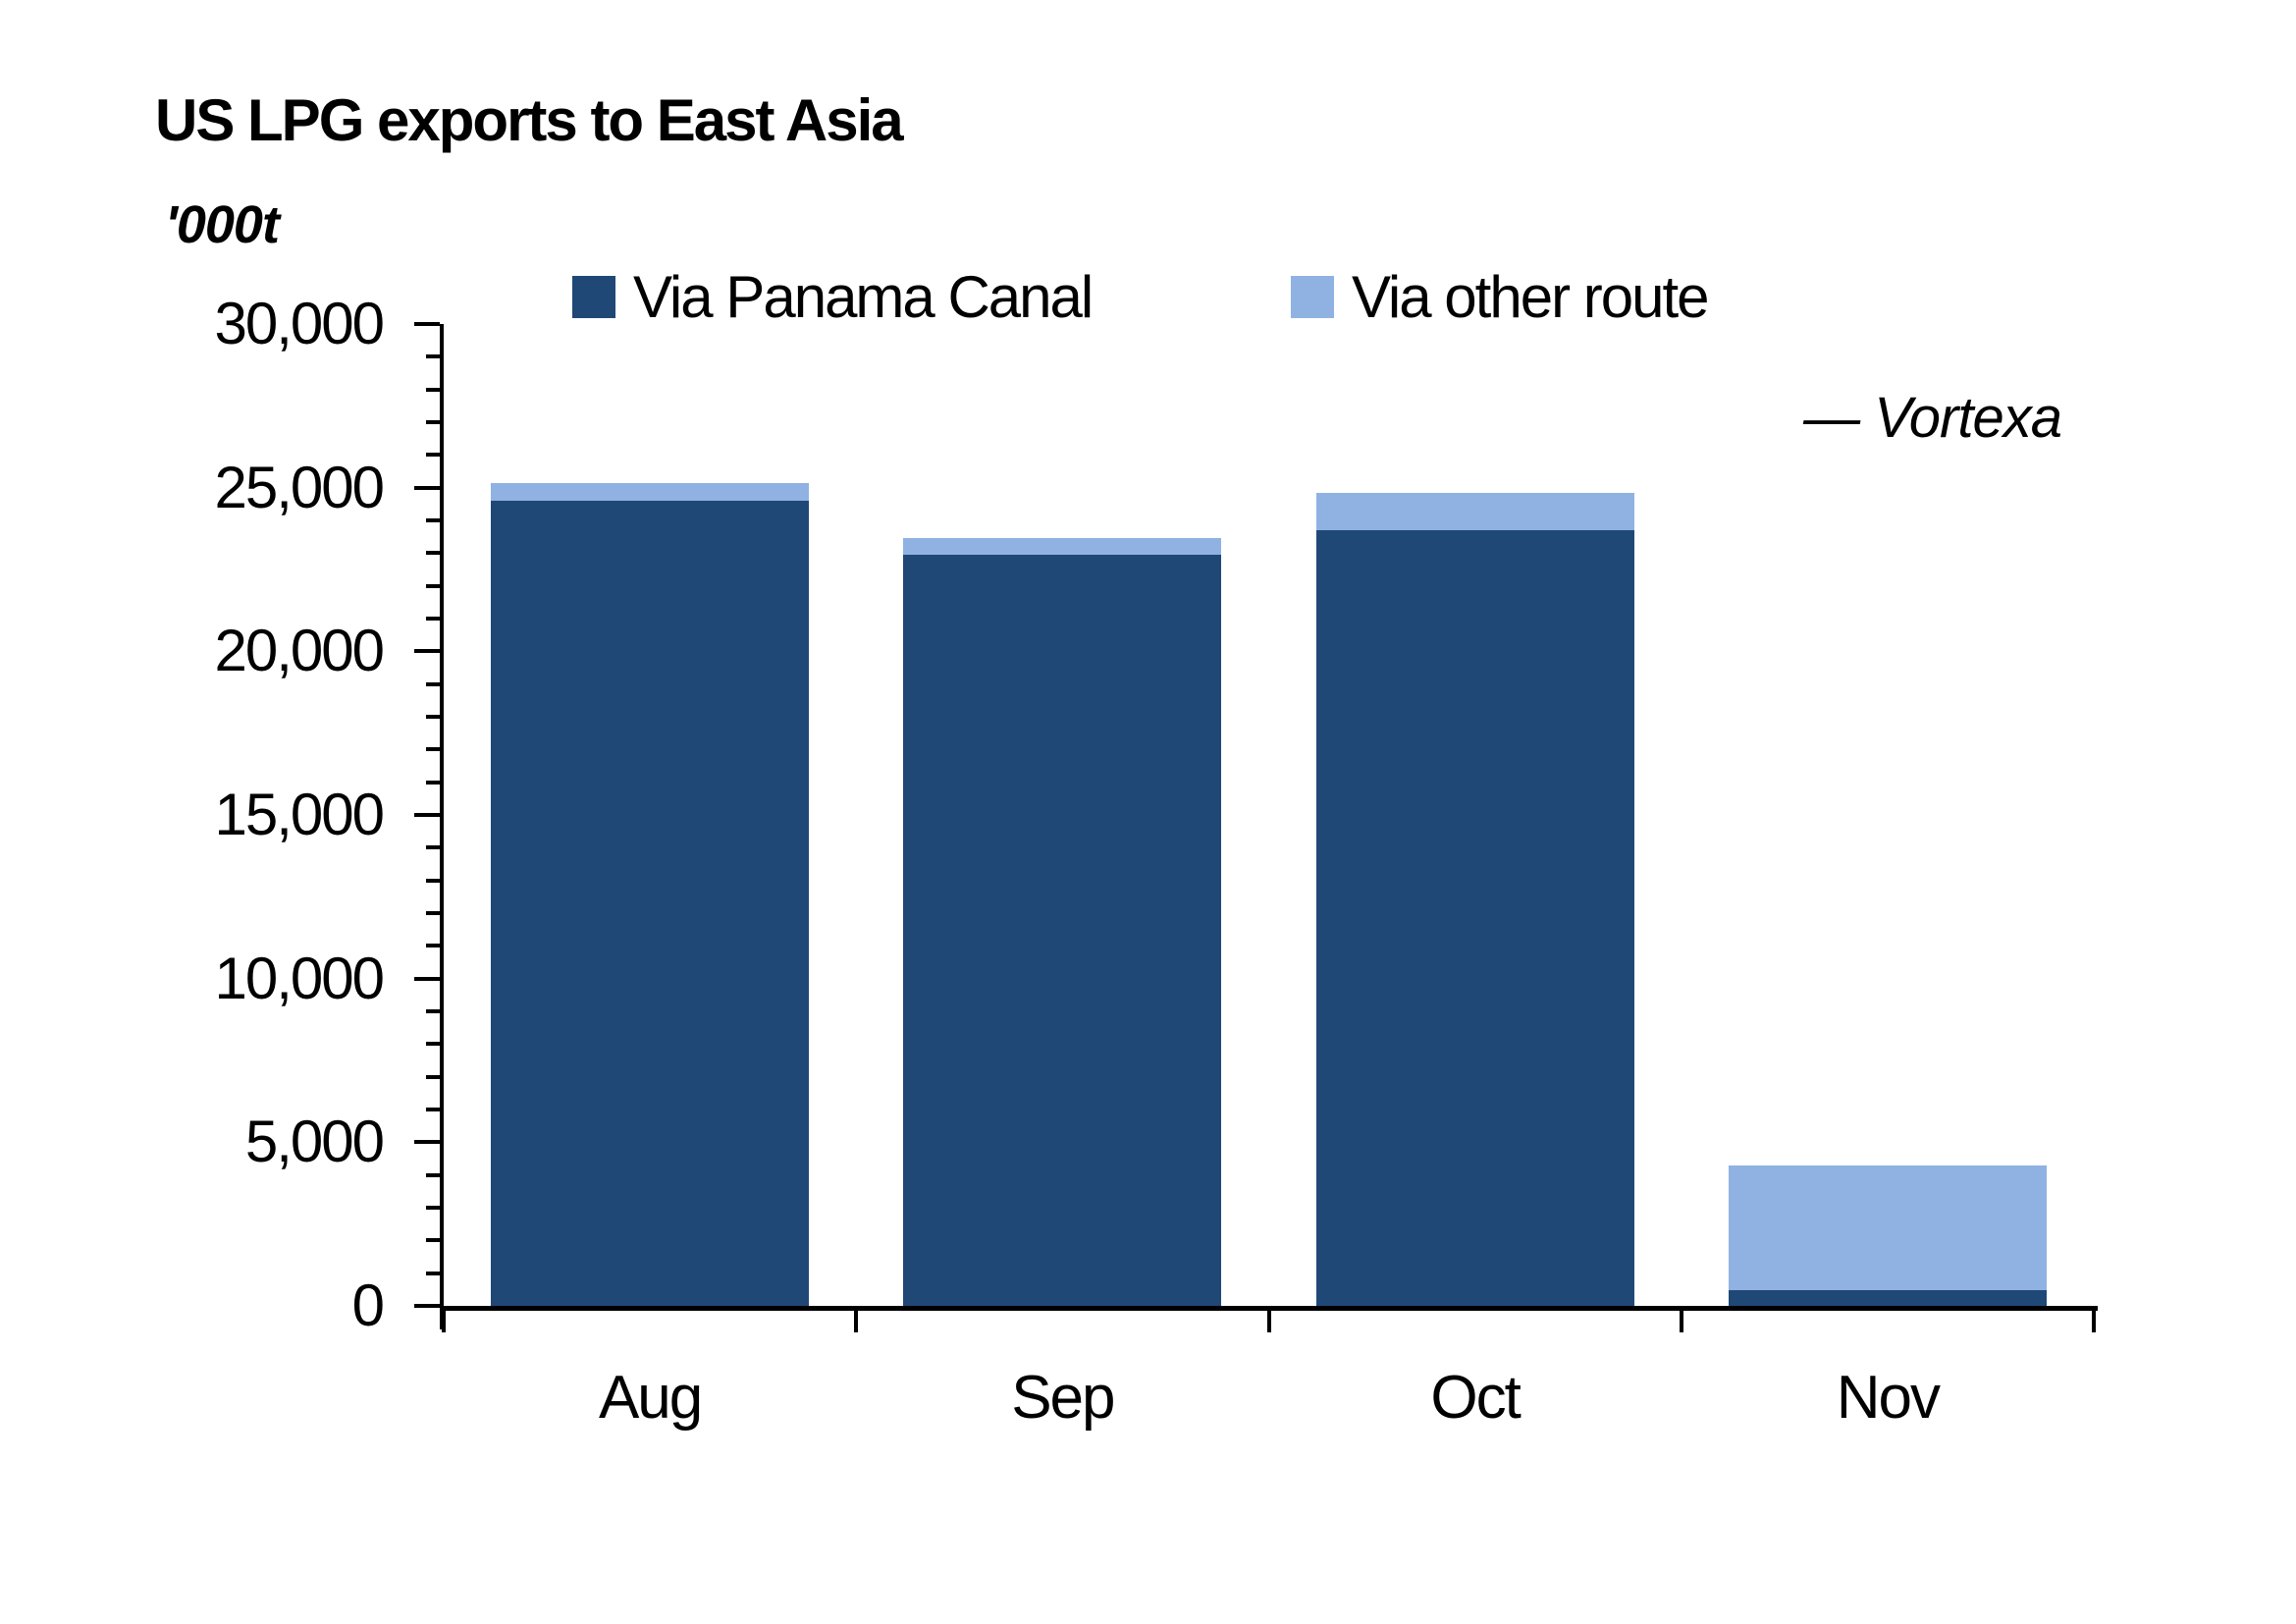 The width and height of the screenshot is (2296, 1624). Describe the element at coordinates (1887, 1298) in the screenshot. I see `bar-segment-nov-via-panama-canal` at that location.